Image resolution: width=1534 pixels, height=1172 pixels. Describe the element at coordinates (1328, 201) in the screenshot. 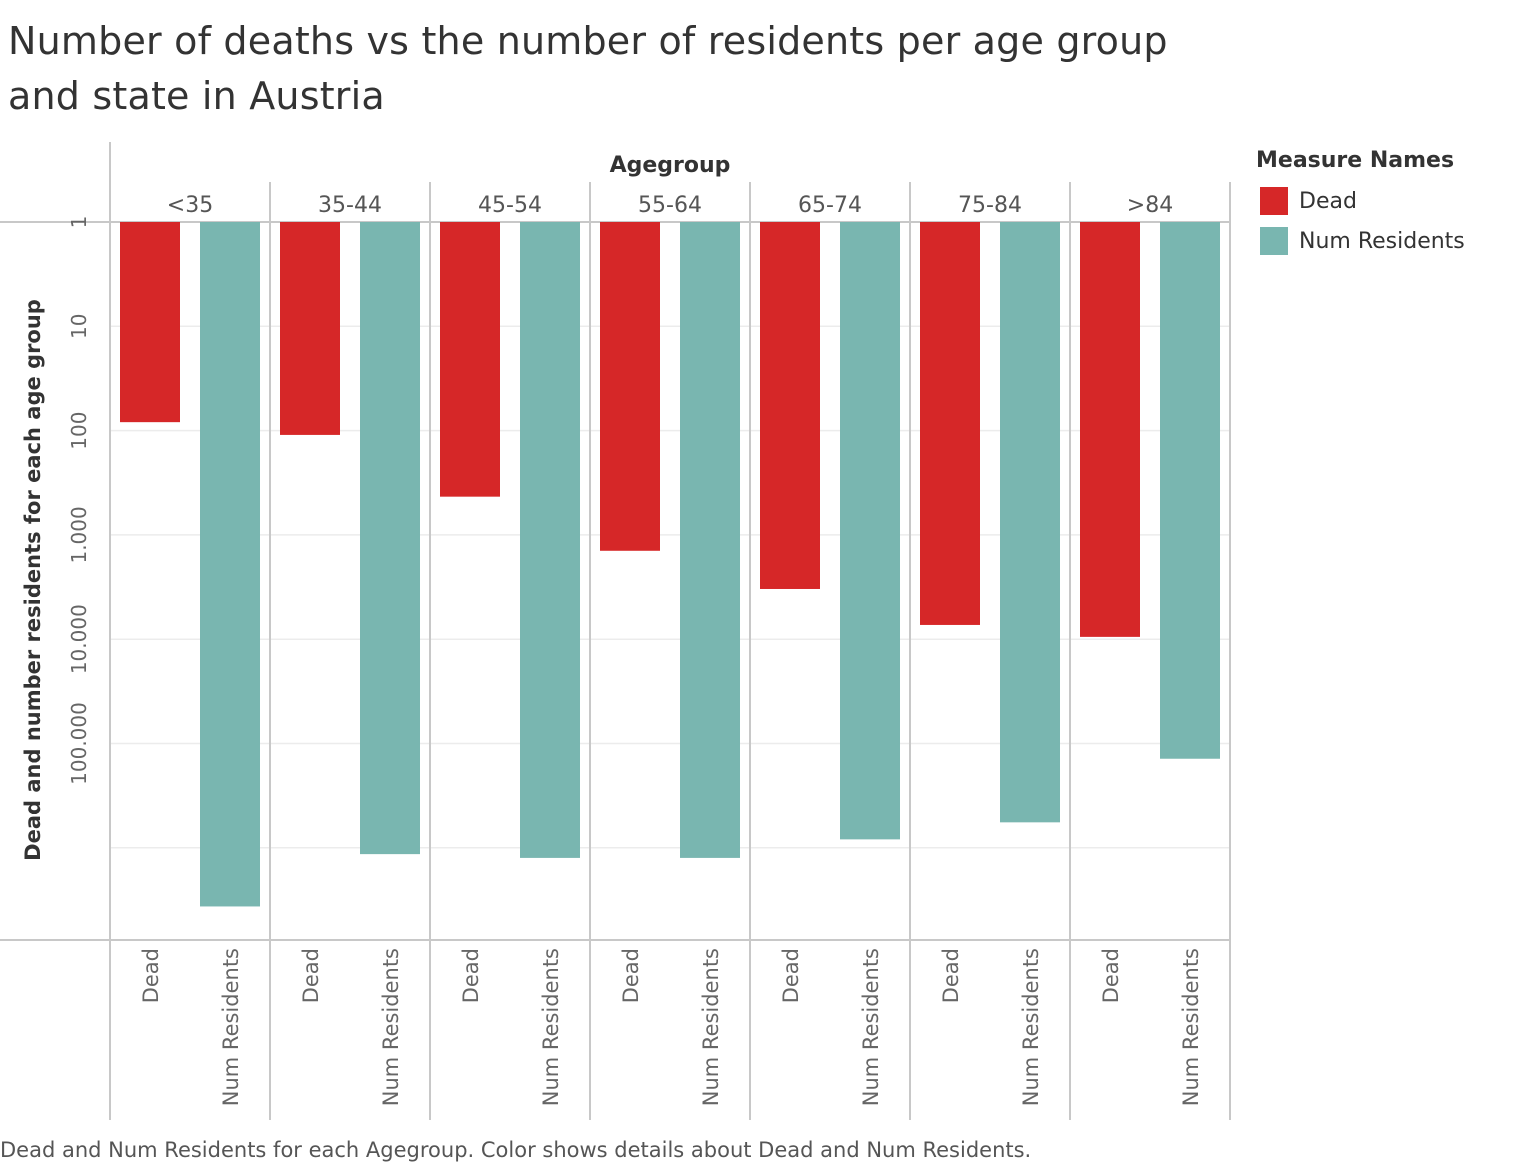

I see `legend-label-dead: Dead` at that location.